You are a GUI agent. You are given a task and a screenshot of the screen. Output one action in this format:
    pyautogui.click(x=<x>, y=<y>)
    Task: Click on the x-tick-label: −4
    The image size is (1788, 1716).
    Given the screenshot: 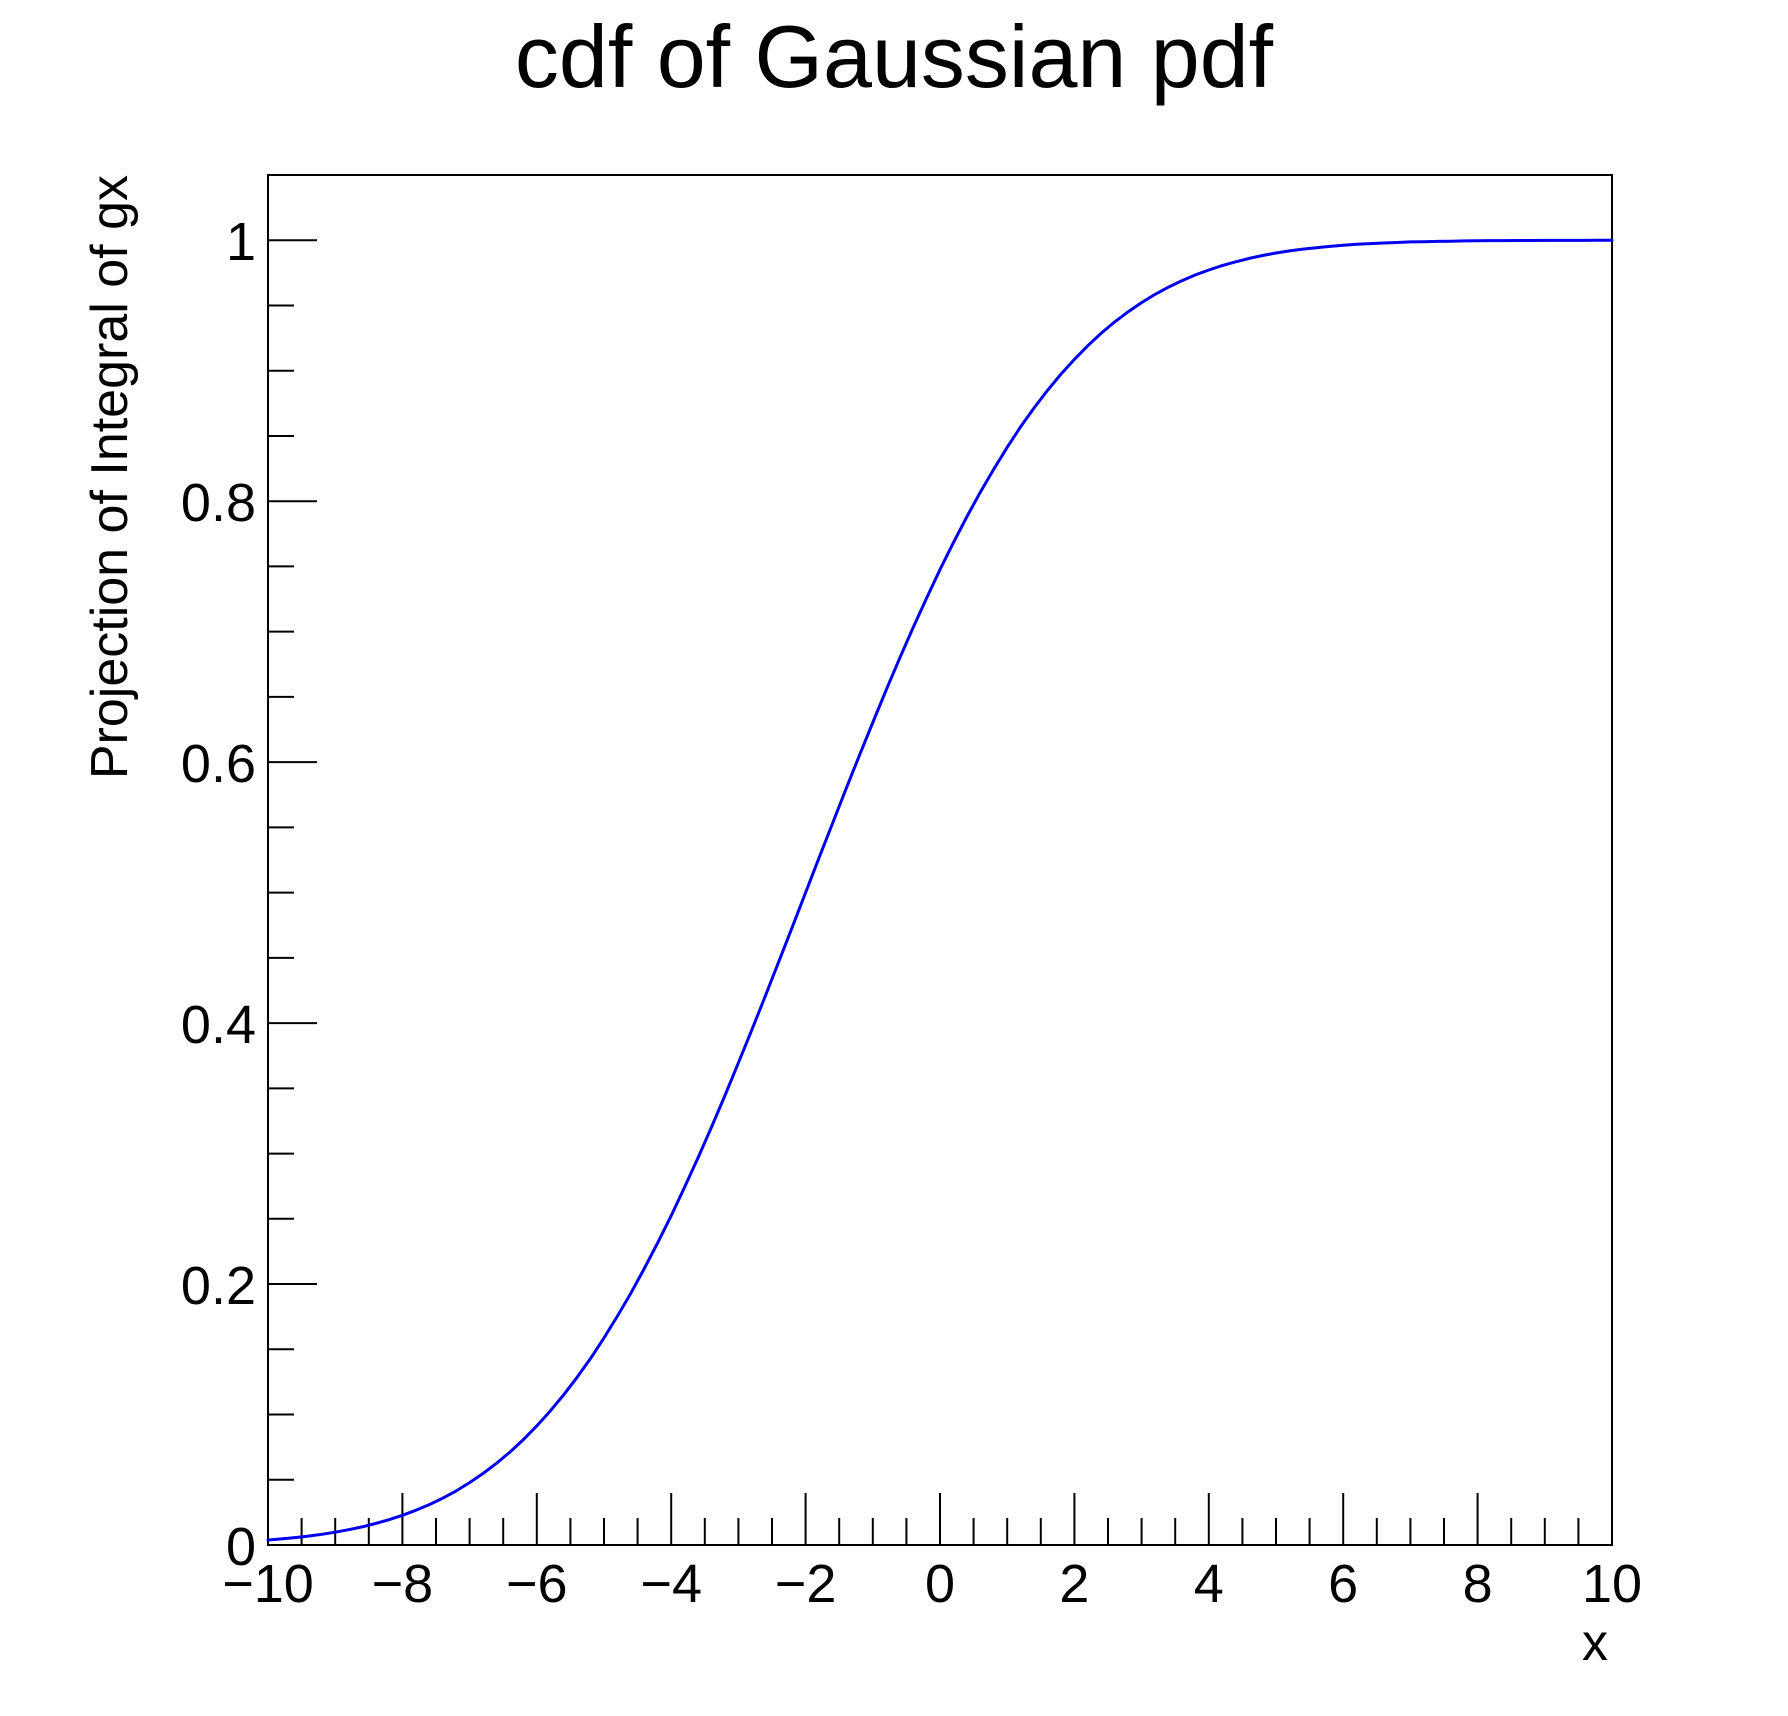 What is the action you would take?
    pyautogui.click(x=671, y=1584)
    